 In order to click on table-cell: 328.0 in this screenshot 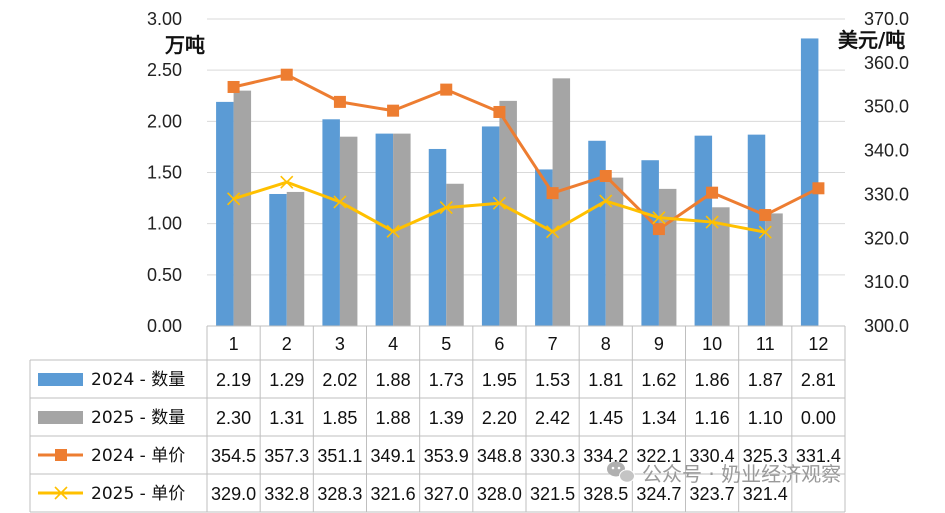, I will do `click(499, 494)`.